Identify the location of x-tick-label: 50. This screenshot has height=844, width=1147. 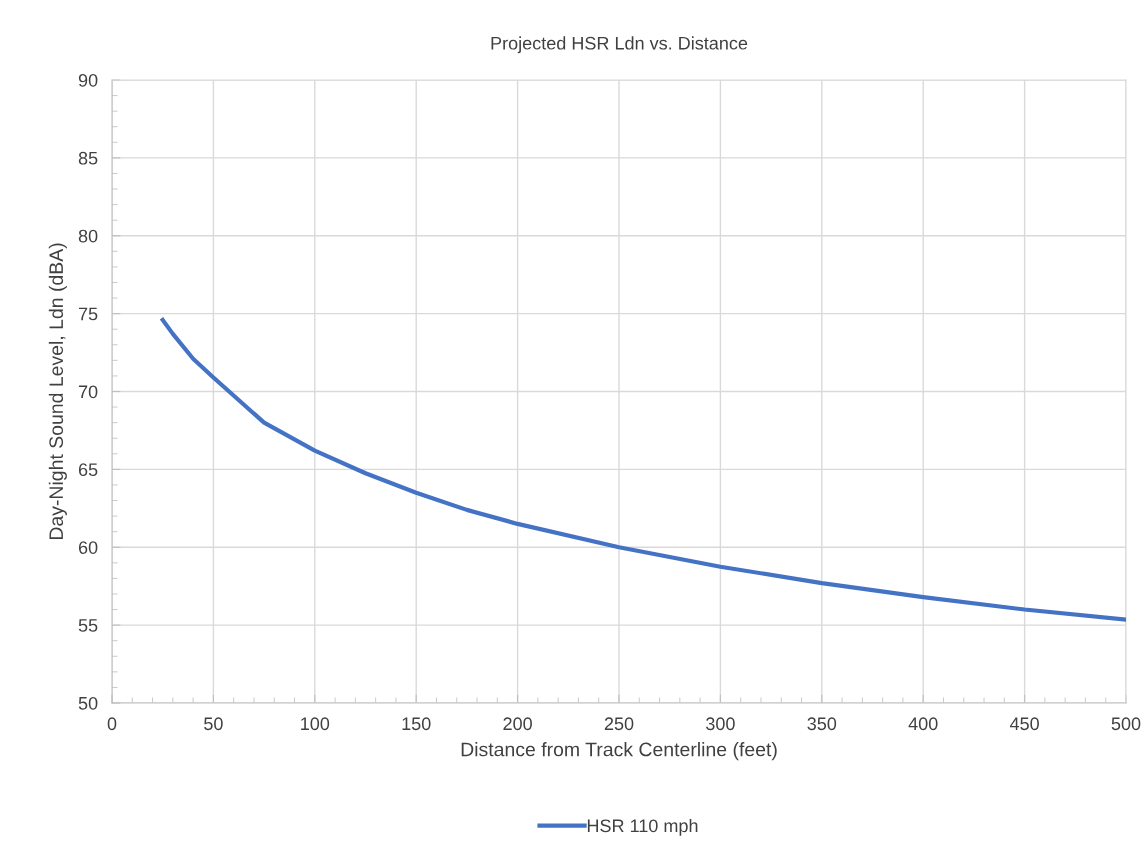
(213, 724).